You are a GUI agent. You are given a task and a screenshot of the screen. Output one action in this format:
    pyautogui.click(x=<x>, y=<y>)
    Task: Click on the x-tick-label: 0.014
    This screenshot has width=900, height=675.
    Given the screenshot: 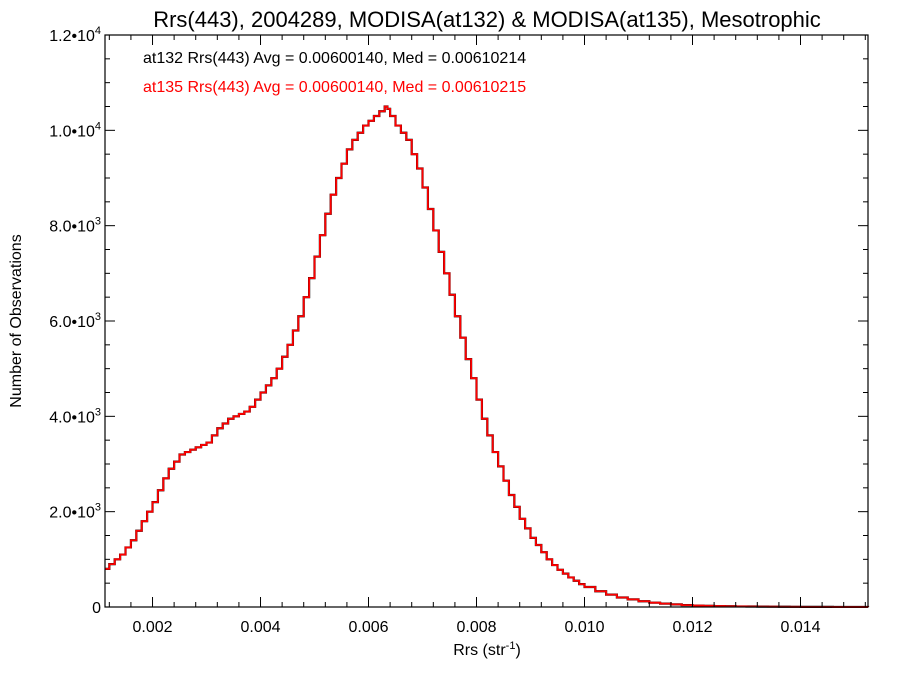 What is the action you would take?
    pyautogui.click(x=800, y=627)
    